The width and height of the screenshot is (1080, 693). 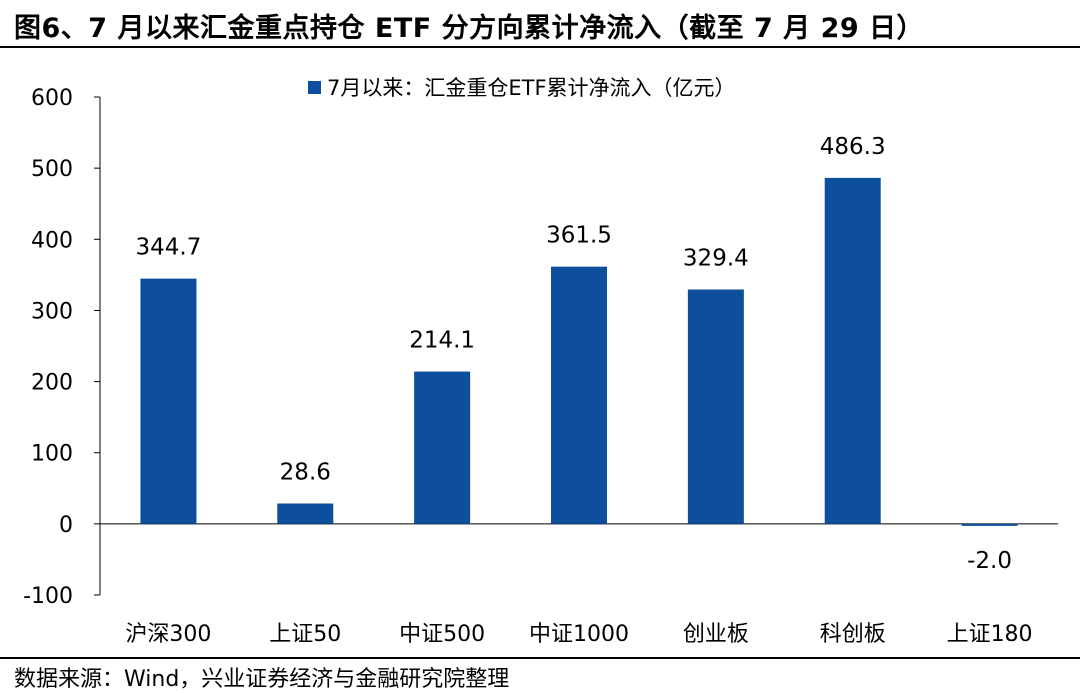 I want to click on figure-title: 图6、7 月以来汇金重点持仓 ETF 分方向累计净流入（截至 7 月 29 日）, so click(x=469, y=28).